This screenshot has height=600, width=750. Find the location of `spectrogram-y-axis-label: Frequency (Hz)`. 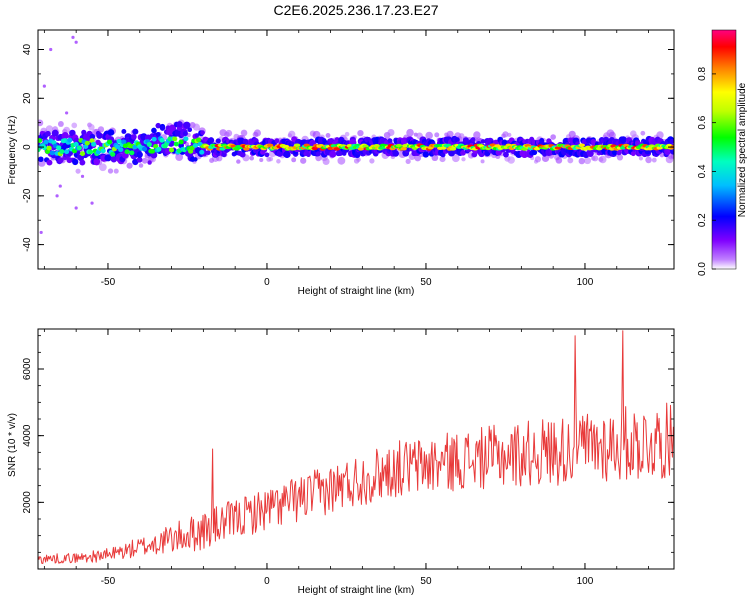

spectrogram-y-axis-label: Frequency (Hz) is located at coordinates (12, 150).